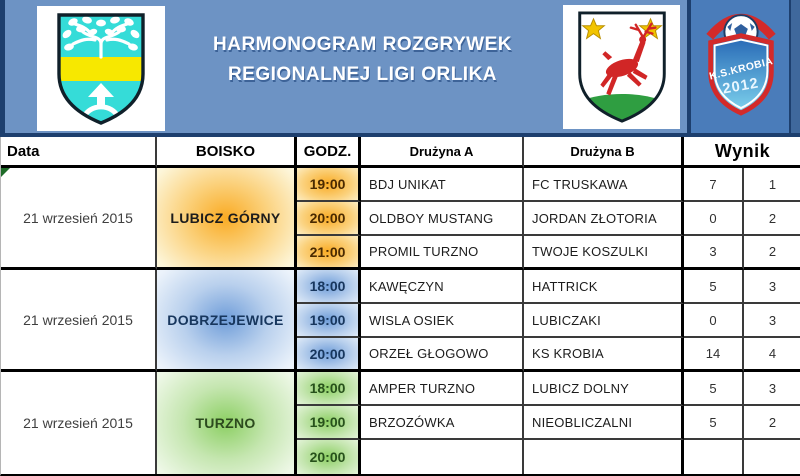  I want to click on team-b-cell: TWOJE KOSZULKI, so click(604, 253).